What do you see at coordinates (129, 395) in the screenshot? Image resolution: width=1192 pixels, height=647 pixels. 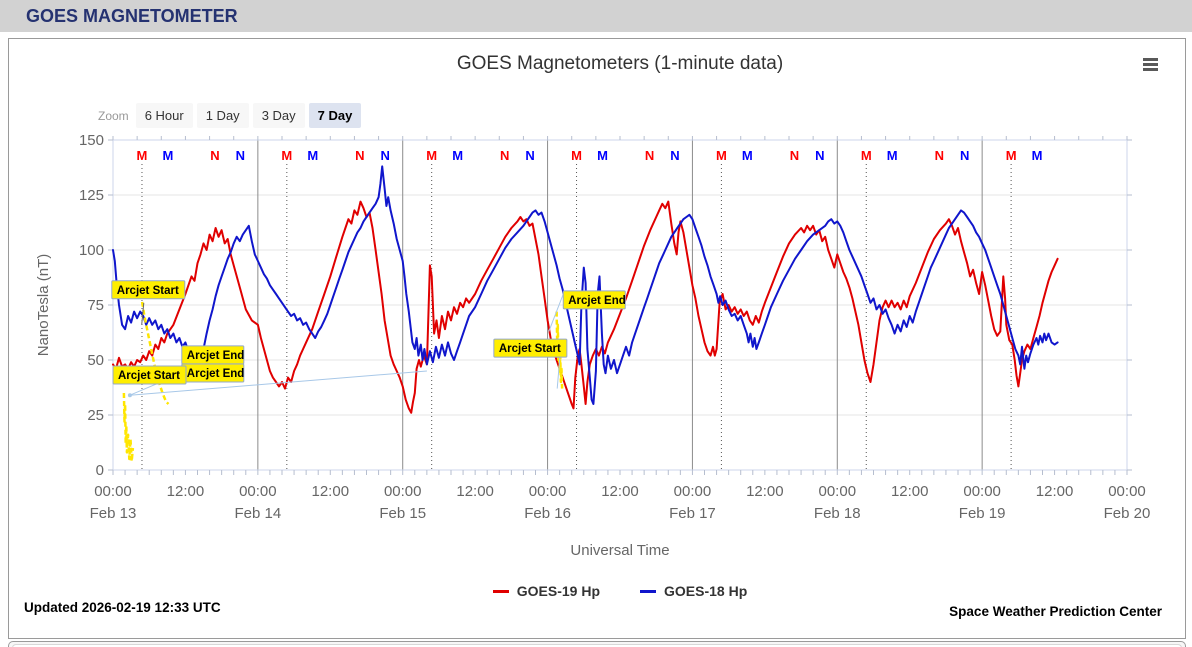 I see `annotation-anchor-dot` at bounding box center [129, 395].